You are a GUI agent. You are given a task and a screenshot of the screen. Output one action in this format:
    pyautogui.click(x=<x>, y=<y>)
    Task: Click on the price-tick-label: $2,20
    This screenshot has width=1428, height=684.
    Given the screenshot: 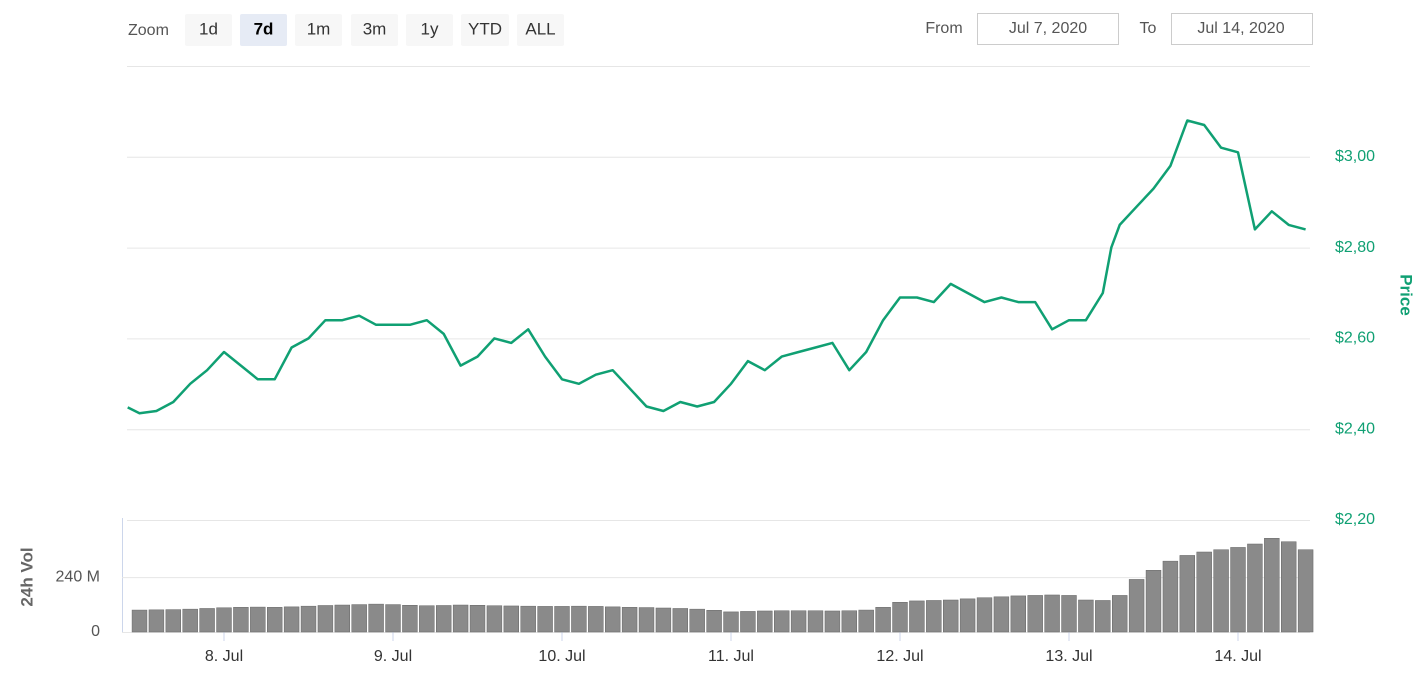 What is the action you would take?
    pyautogui.click(x=1355, y=519)
    